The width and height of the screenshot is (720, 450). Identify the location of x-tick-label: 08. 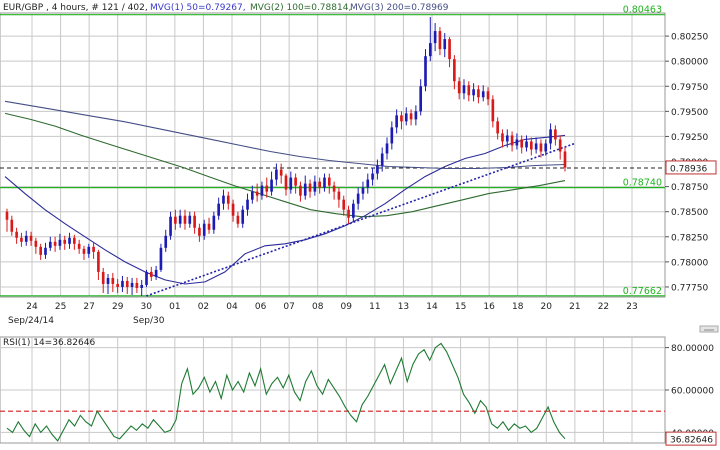
(318, 307).